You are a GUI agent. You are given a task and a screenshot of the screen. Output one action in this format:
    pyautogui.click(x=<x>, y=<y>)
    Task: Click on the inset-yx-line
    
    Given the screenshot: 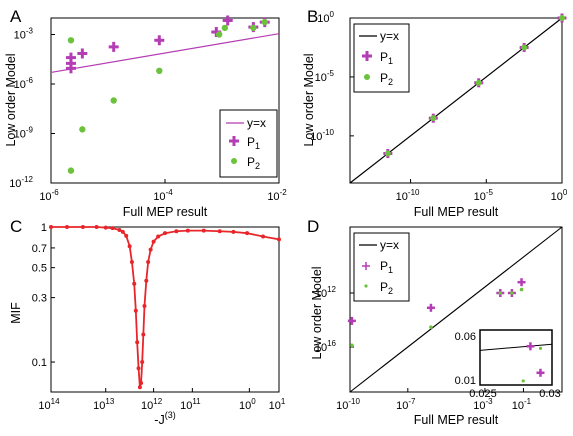 What is the action you would take?
    pyautogui.click(x=516, y=347)
    